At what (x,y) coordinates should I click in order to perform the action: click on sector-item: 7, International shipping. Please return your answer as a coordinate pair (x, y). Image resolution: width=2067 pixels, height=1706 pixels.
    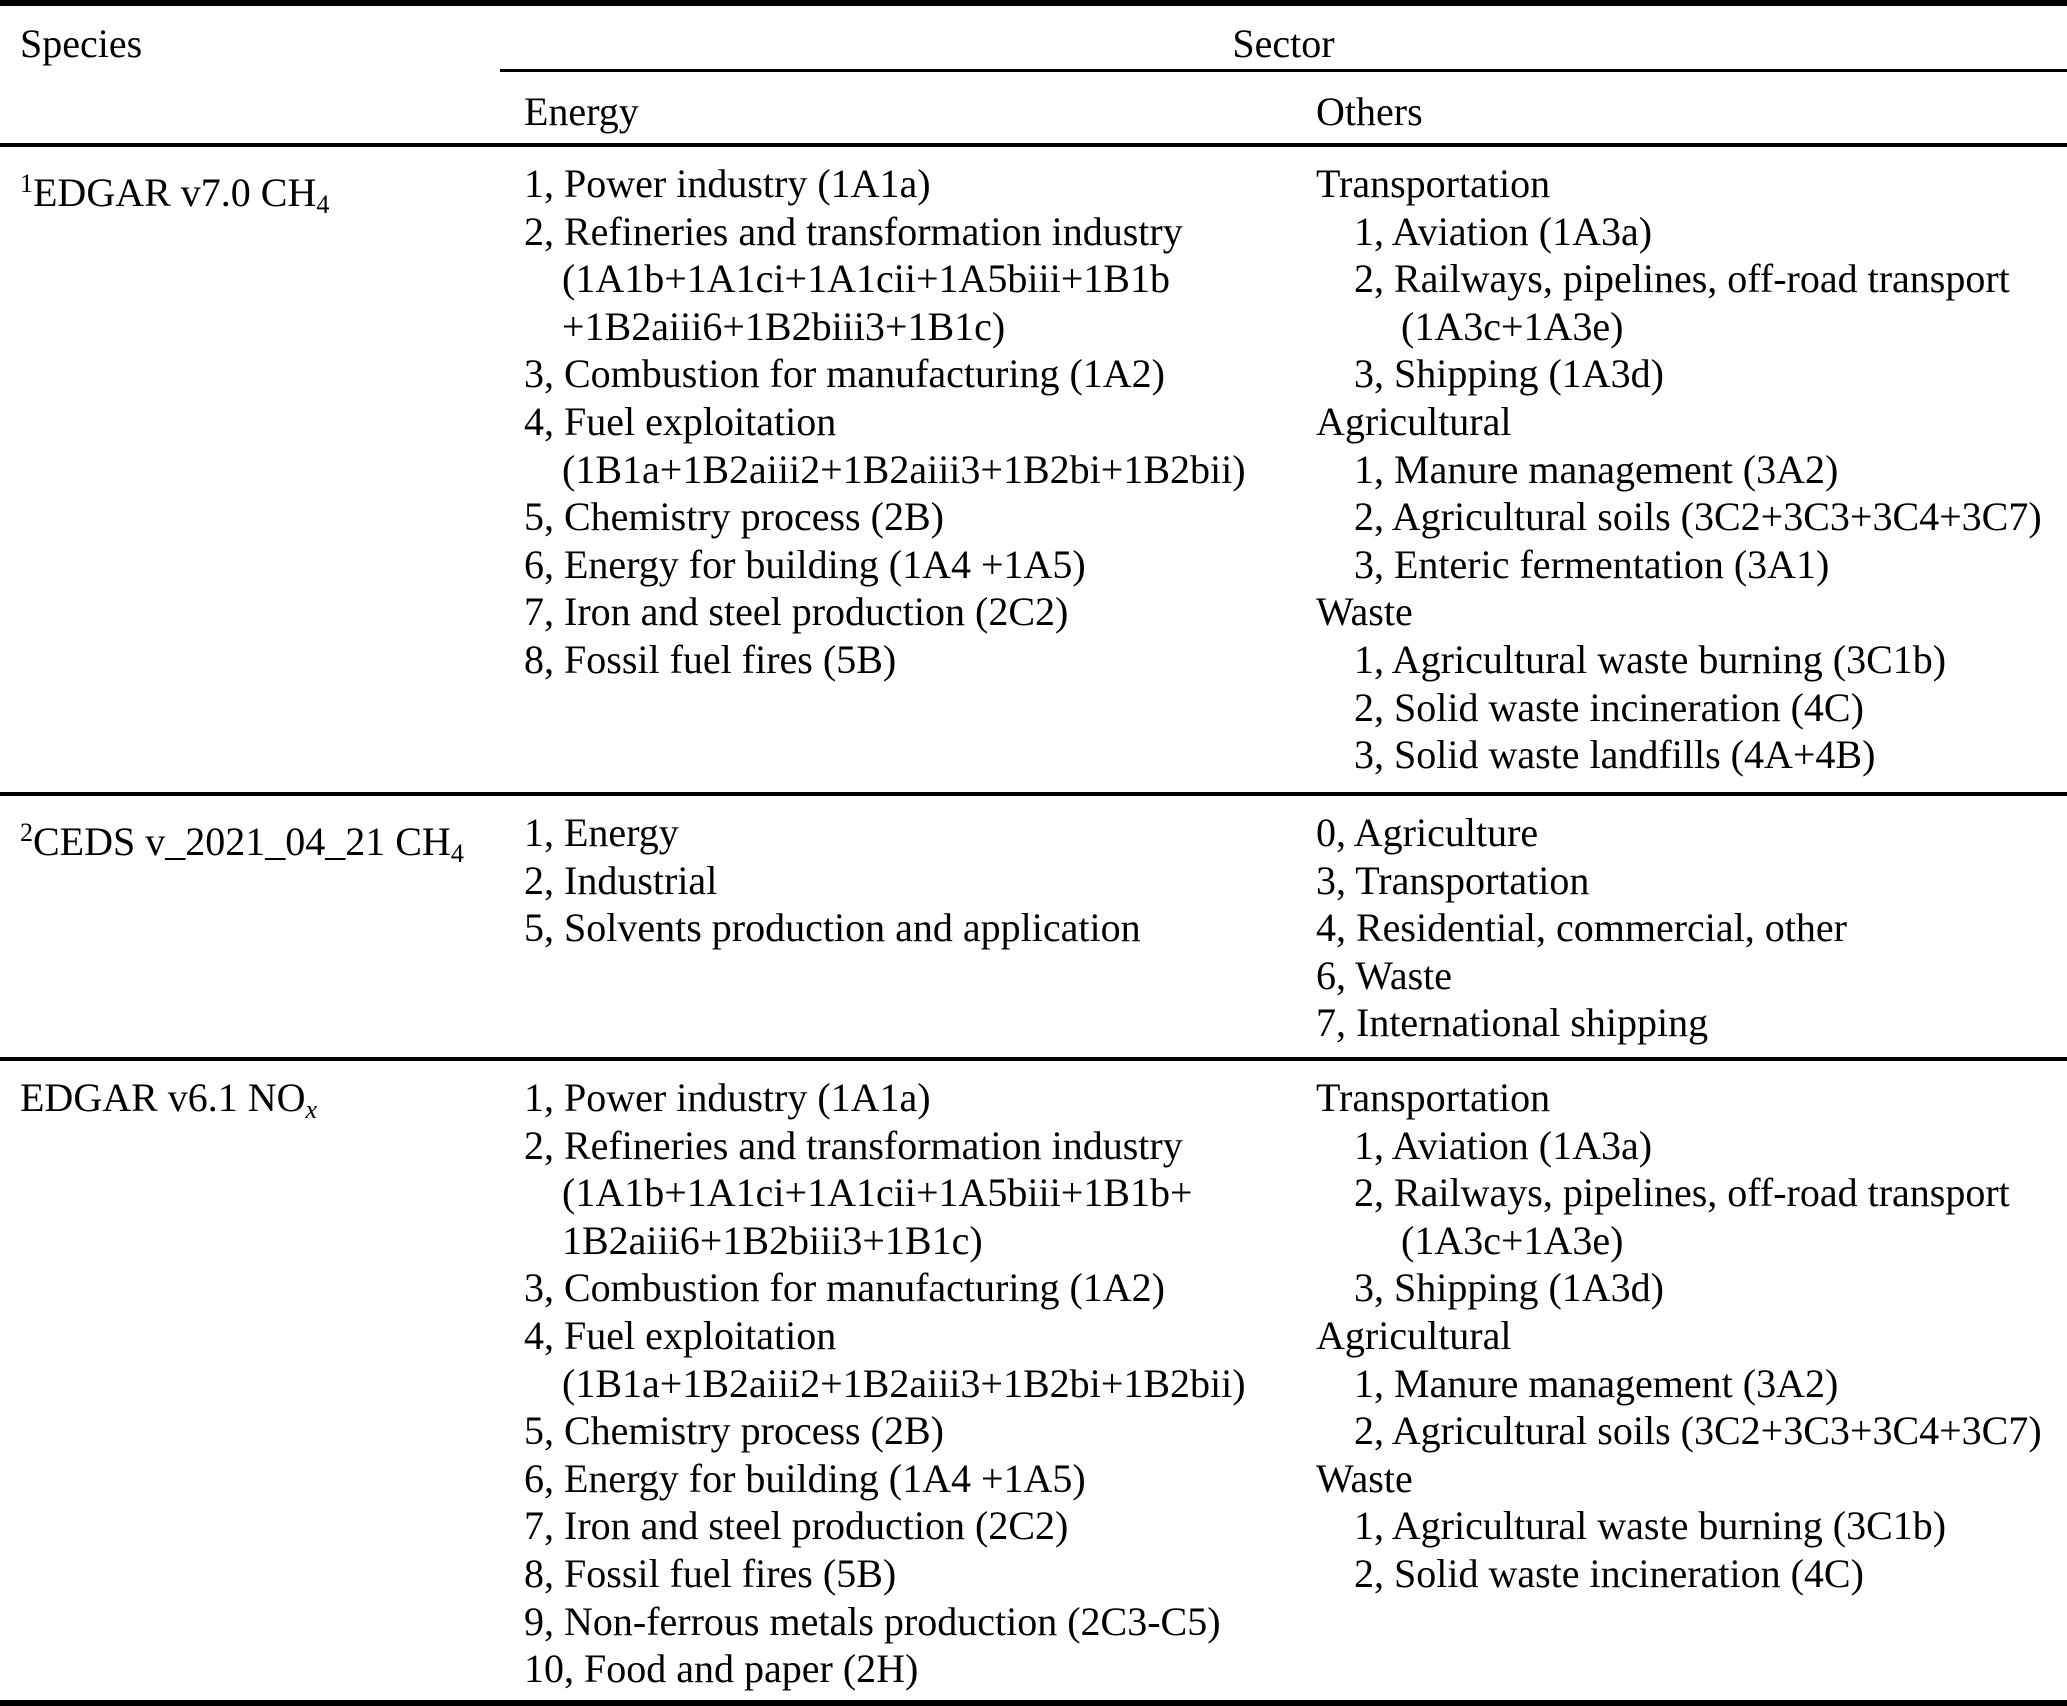
    Looking at the image, I should click on (1512, 1023).